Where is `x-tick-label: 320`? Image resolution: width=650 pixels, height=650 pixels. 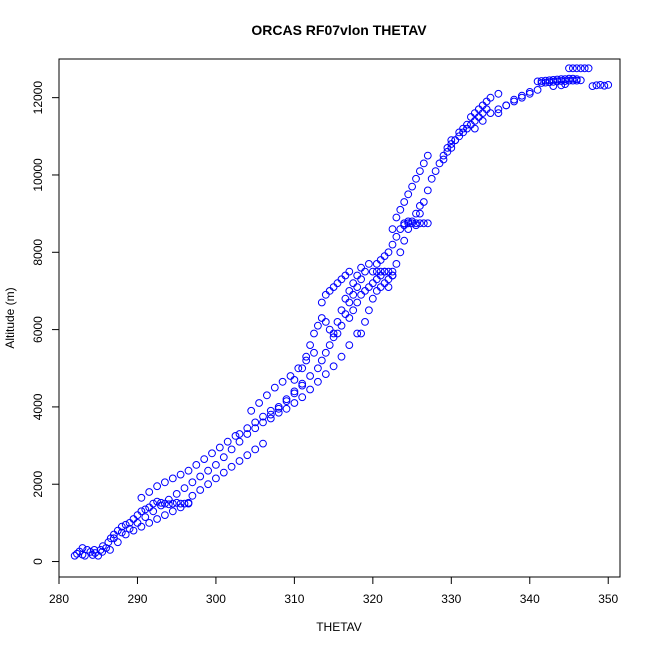 x-tick-label: 320 is located at coordinates (373, 599).